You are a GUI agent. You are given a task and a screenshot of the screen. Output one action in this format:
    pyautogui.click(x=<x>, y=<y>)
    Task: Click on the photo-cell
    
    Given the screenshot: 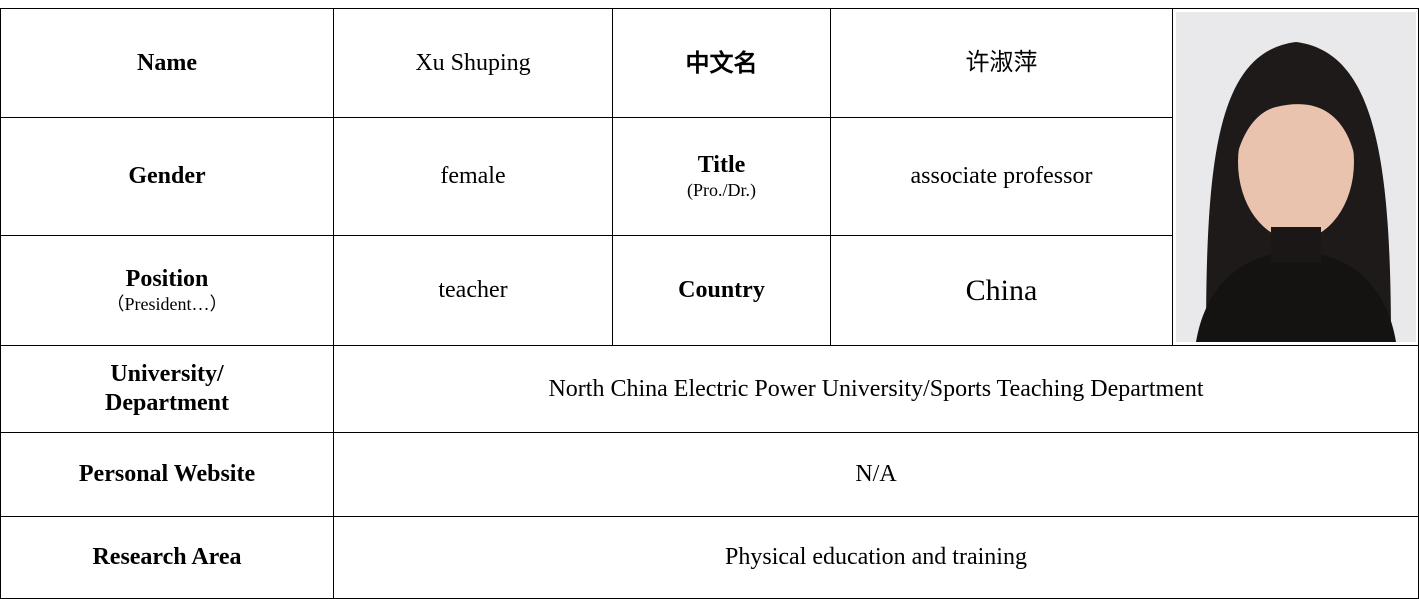 What is the action you would take?
    pyautogui.click(x=1295, y=177)
    